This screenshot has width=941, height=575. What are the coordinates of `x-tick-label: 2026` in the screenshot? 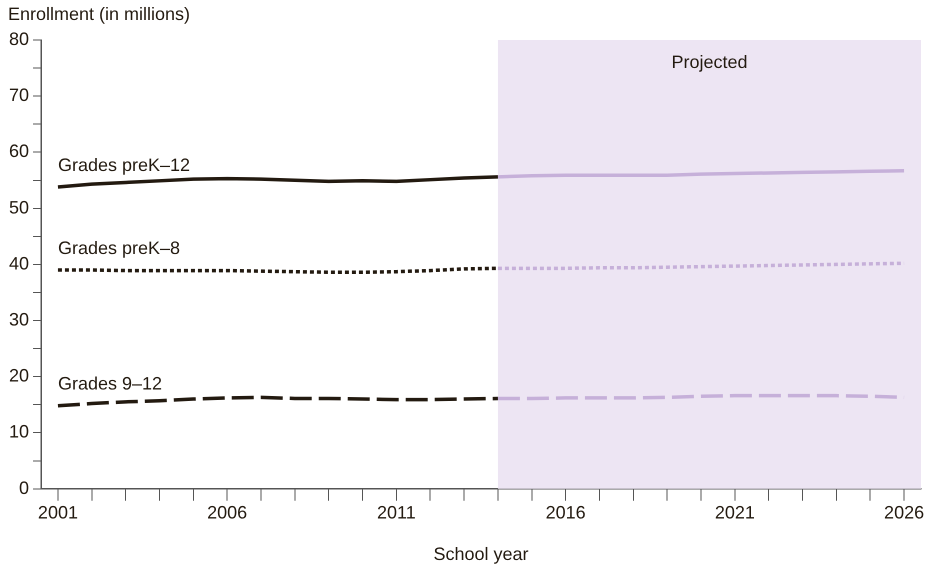 It's located at (904, 512).